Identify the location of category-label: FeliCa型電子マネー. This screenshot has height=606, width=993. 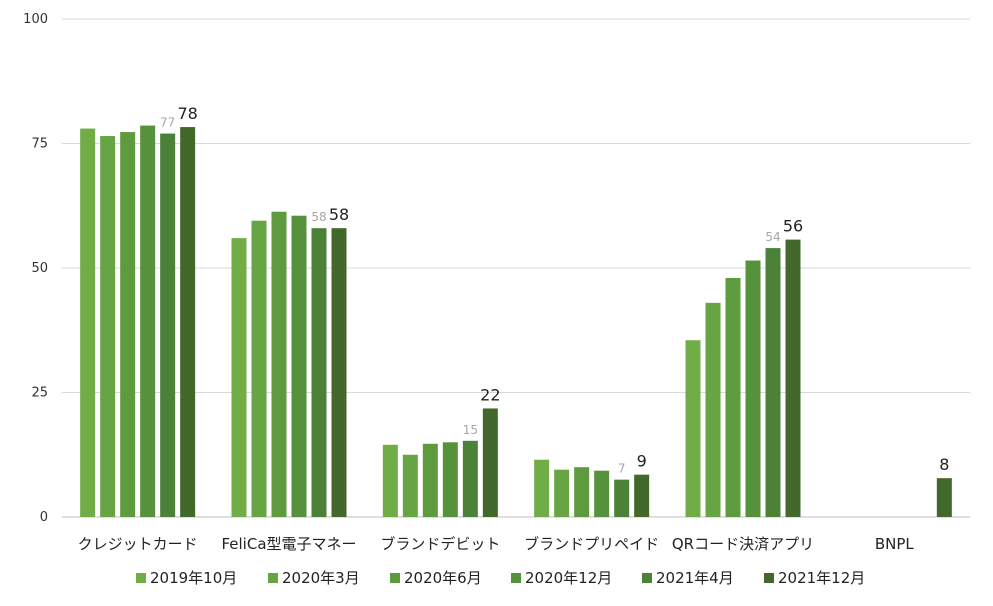
(288, 544).